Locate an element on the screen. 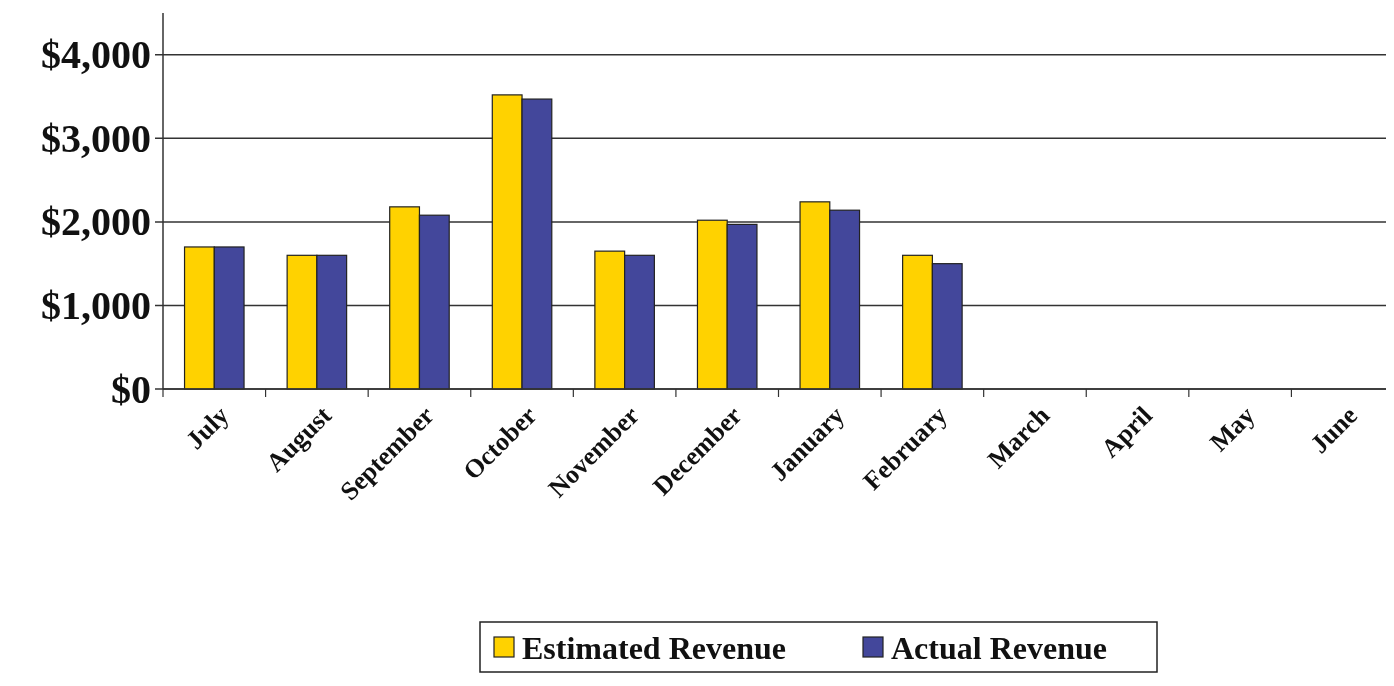 Image resolution: width=1394 pixels, height=686 pixels. y-tick-label: $3,000 is located at coordinates (96, 138).